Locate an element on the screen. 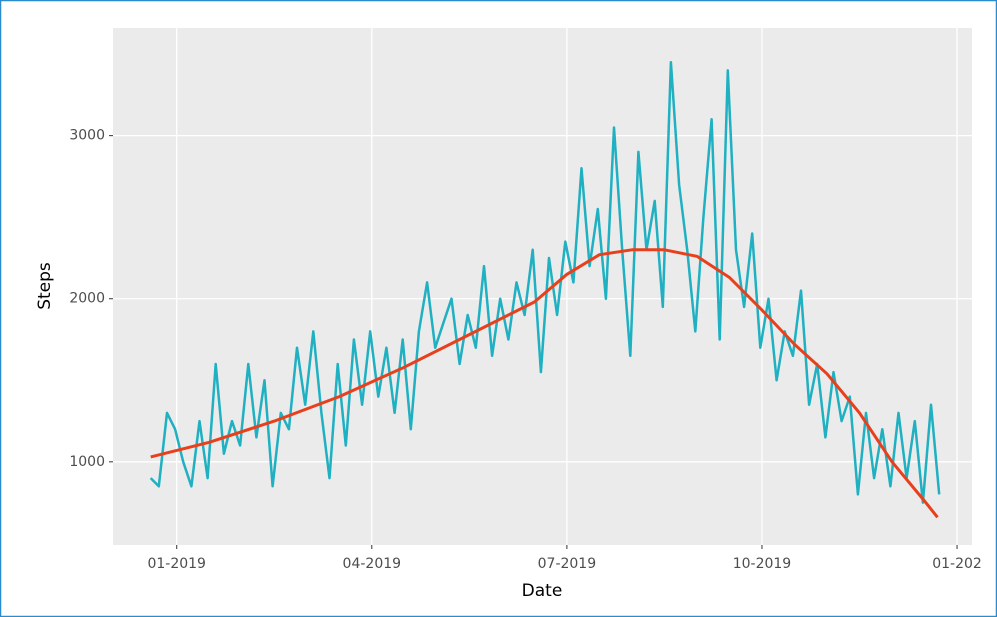  x-tick-label: 07-2019 is located at coordinates (567, 564).